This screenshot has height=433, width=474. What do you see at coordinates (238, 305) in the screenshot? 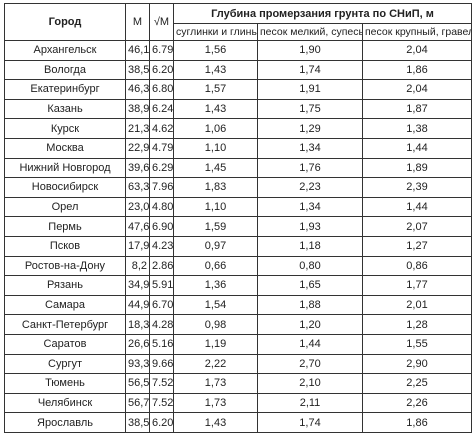
I see `table-row: Самара 44,9 6.70 1,54 1,88 2,01` at bounding box center [238, 305].